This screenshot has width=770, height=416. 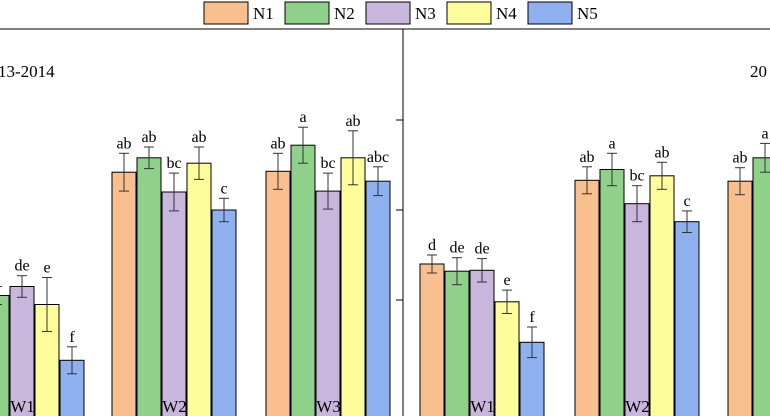 What do you see at coordinates (506, 13) in the screenshot?
I see `legend-label-n4: N4` at bounding box center [506, 13].